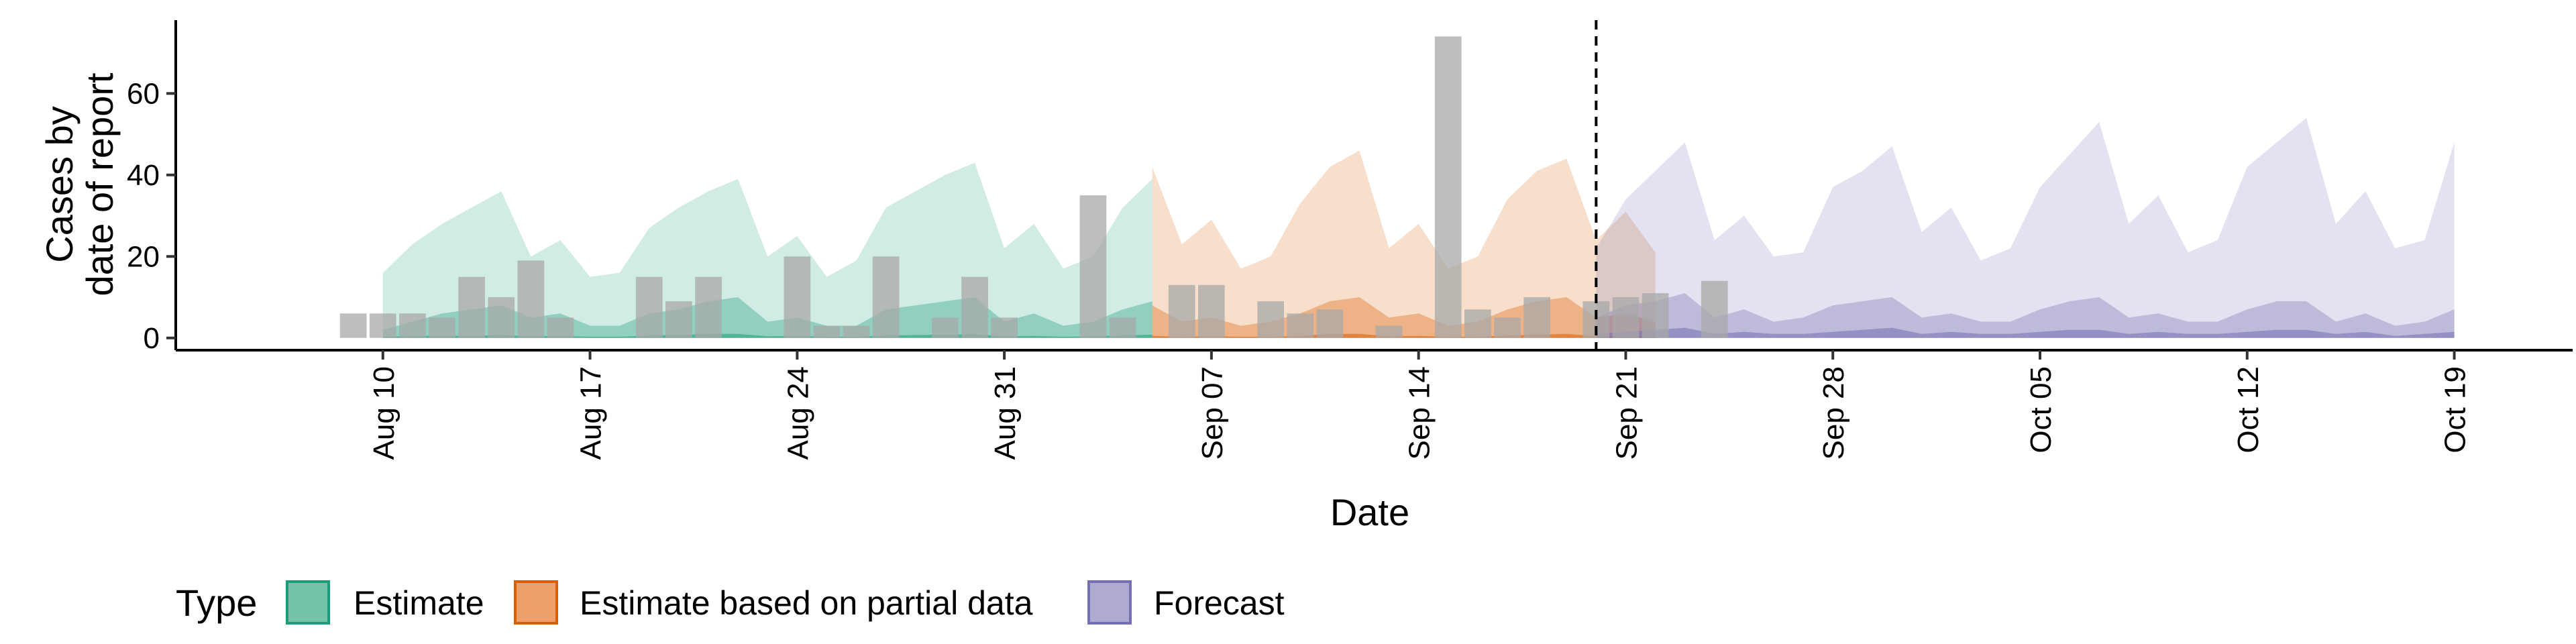  Describe the element at coordinates (1419, 413) in the screenshot. I see `x-tick-label: Sep 14` at that location.